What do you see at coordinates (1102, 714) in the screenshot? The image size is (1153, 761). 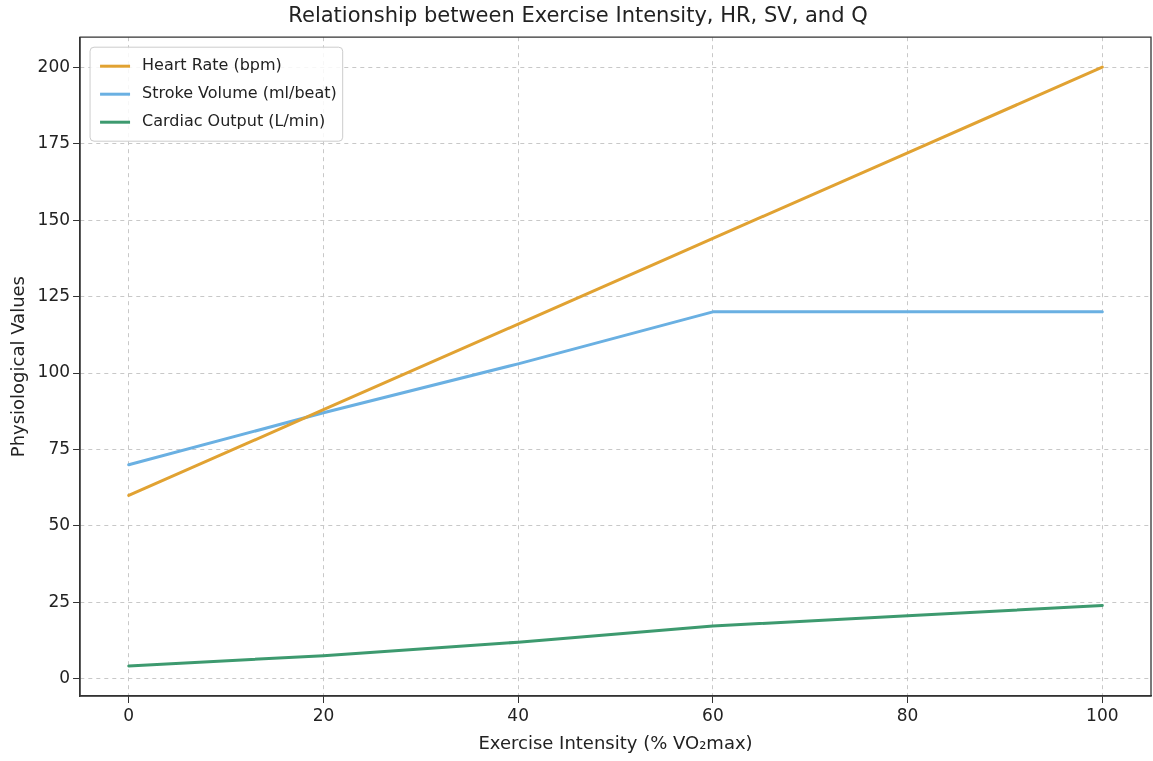 I see `x-tick-label: 100` at bounding box center [1102, 714].